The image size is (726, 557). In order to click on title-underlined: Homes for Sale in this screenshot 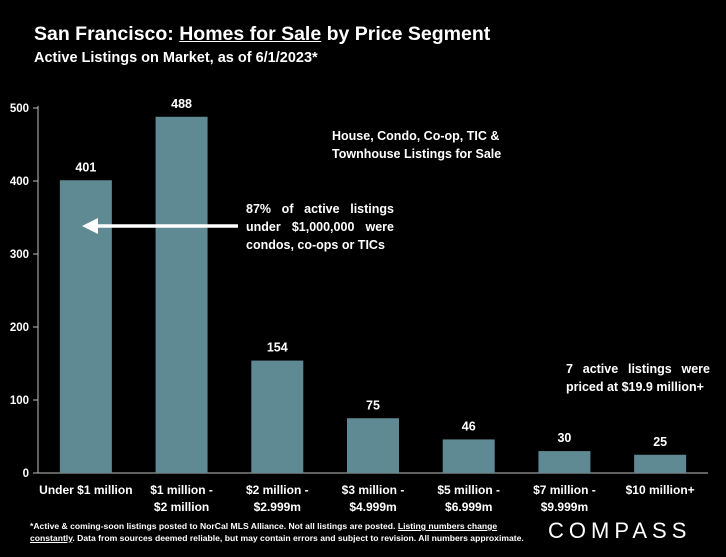, I will do `click(250, 34)`.